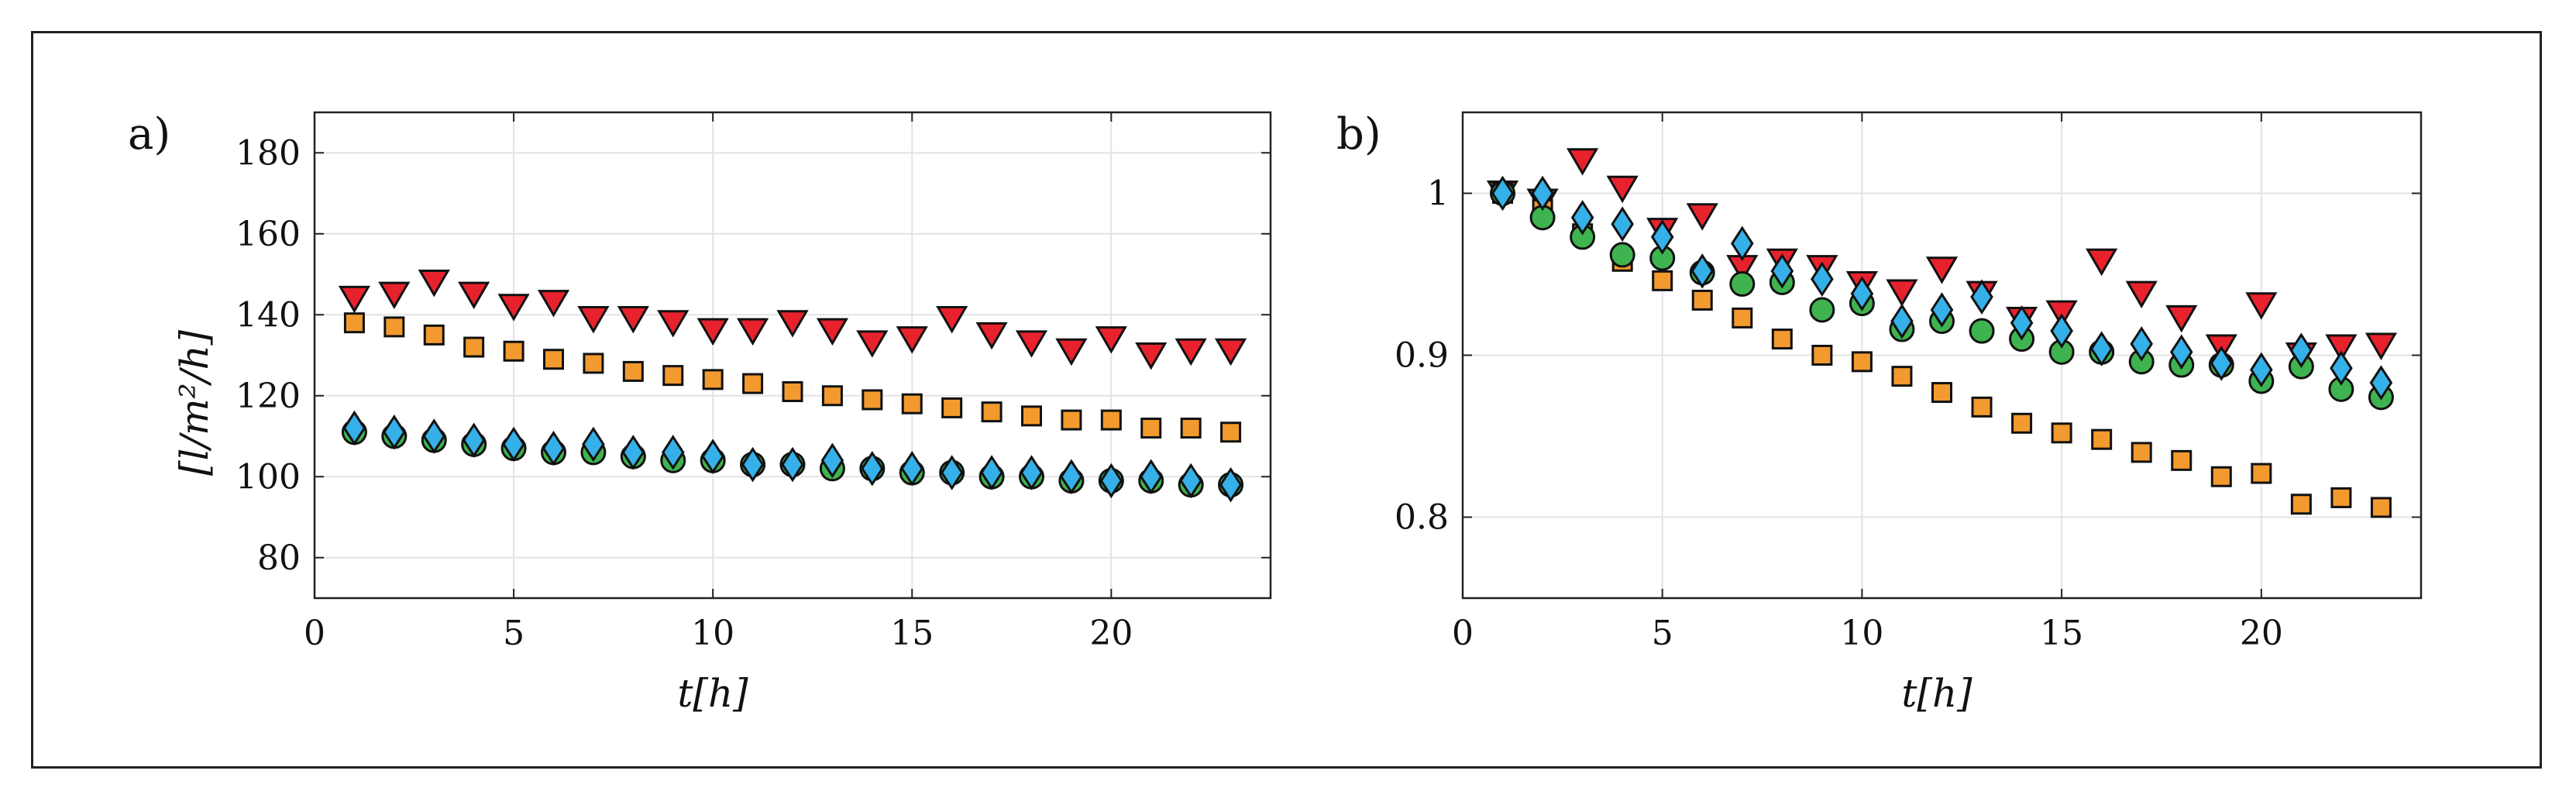 The image size is (2576, 798). Describe the element at coordinates (1358, 134) in the screenshot. I see `panel-label: b)` at that location.